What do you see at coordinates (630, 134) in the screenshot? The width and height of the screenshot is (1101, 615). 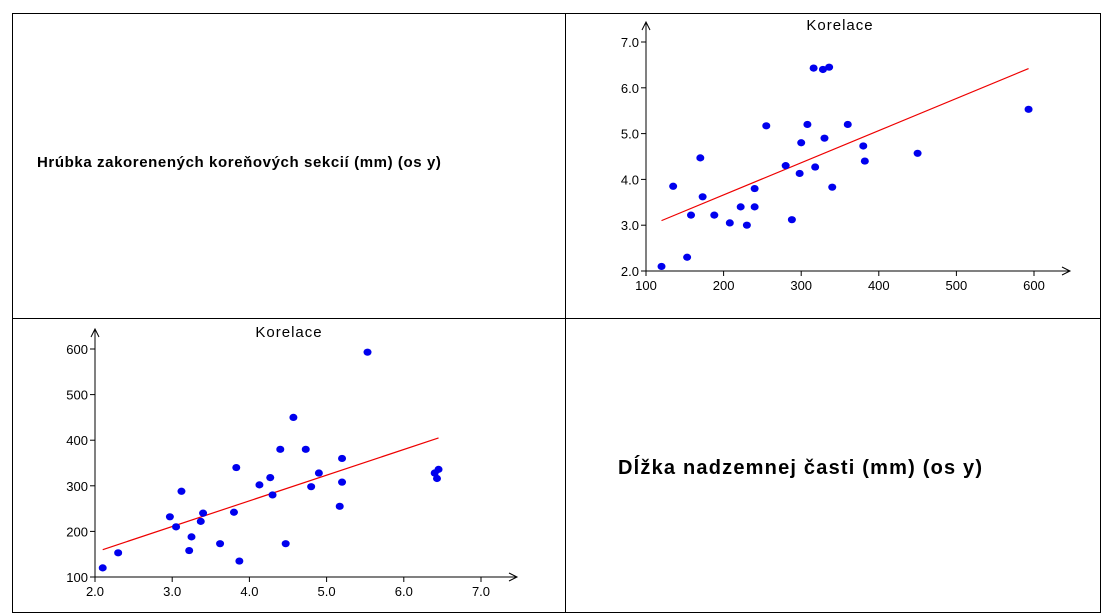 I see `top-y-tick-label: 5.0` at bounding box center [630, 134].